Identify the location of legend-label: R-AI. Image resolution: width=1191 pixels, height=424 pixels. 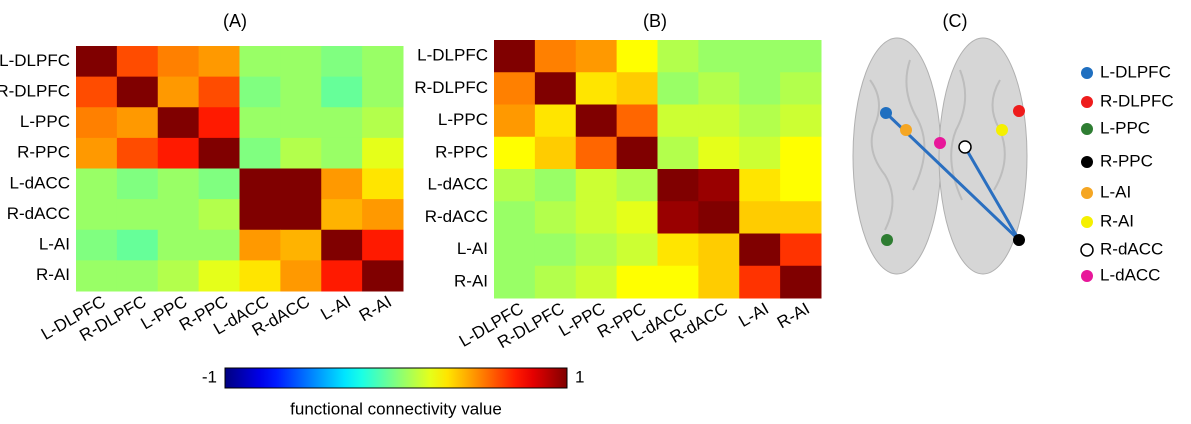
(1117, 220).